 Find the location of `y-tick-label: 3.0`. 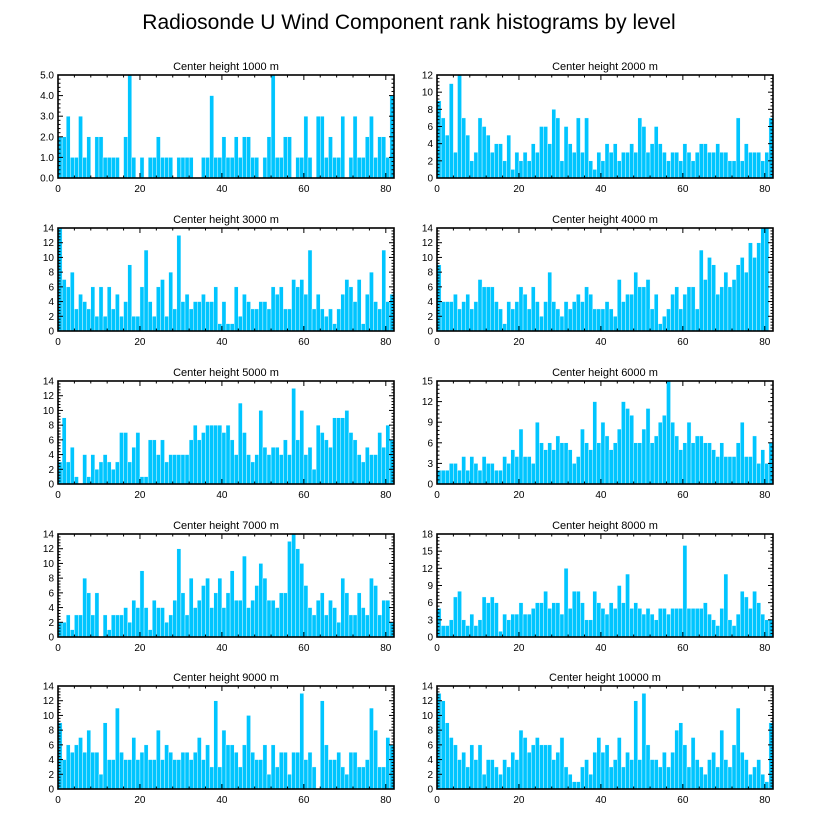

y-tick-label: 3.0 is located at coordinates (47, 117).